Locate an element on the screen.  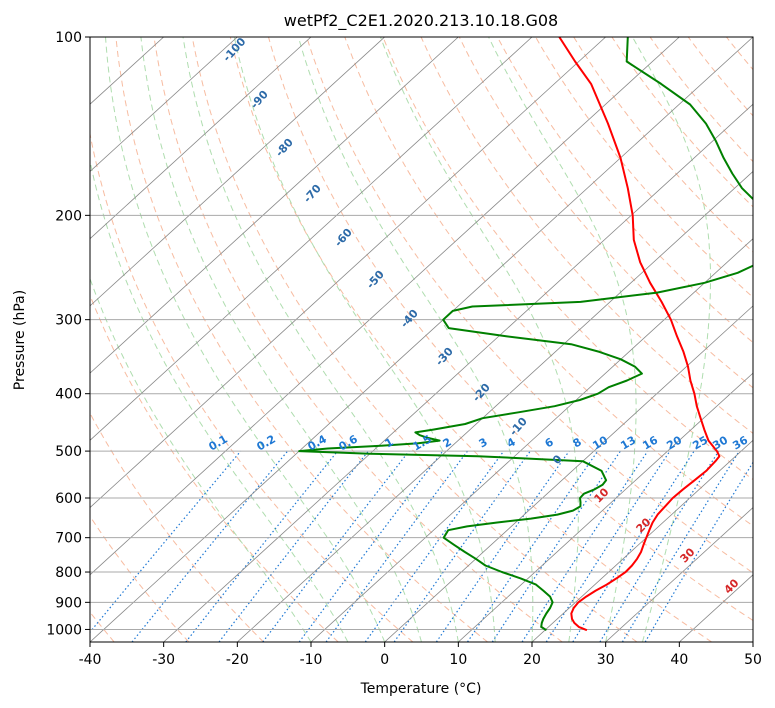
x-tick-label: 30 is located at coordinates (606, 660).